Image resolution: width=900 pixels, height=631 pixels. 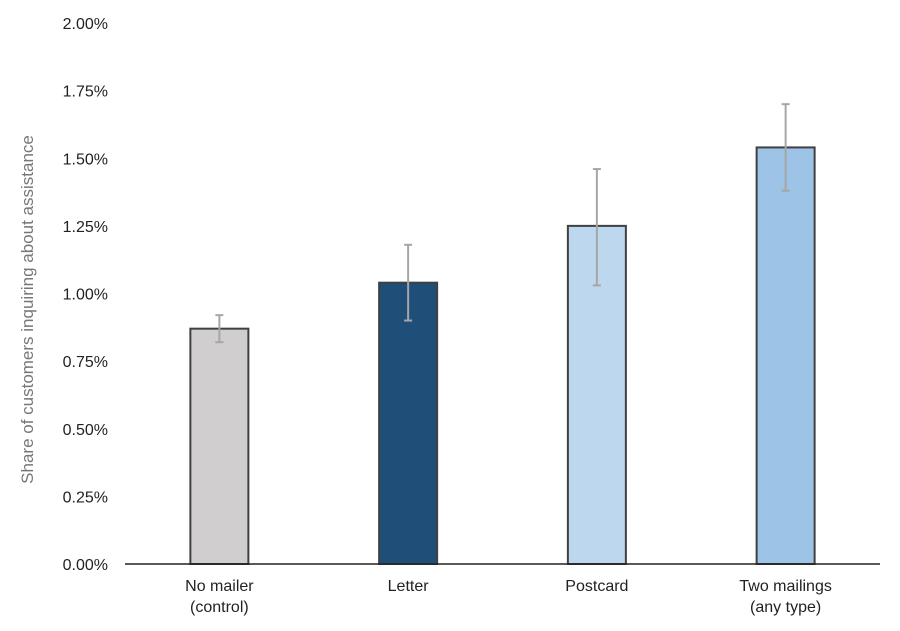 What do you see at coordinates (85, 362) in the screenshot?
I see `y-tick-label: 0.75%` at bounding box center [85, 362].